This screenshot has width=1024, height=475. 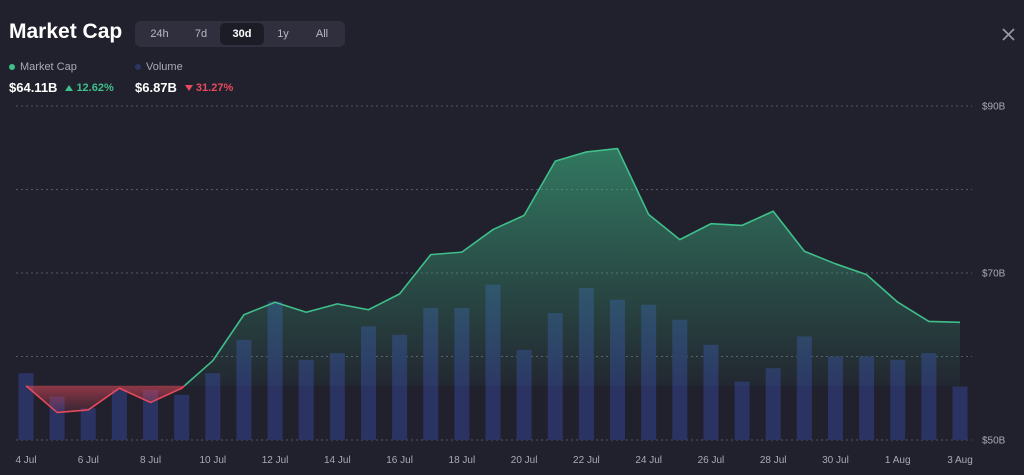 What do you see at coordinates (25, 460) in the screenshot?
I see `x-tick-label: 4 Jul` at bounding box center [25, 460].